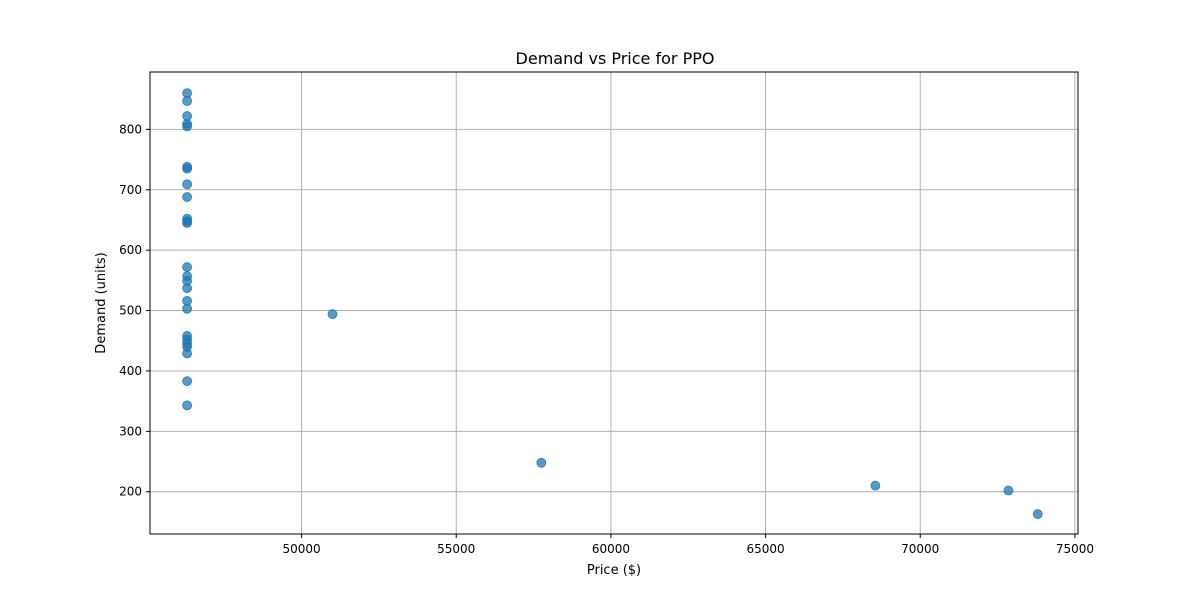 This screenshot has width=1200, height=600. Describe the element at coordinates (130, 129) in the screenshot. I see `y-tick-label: 800` at that location.